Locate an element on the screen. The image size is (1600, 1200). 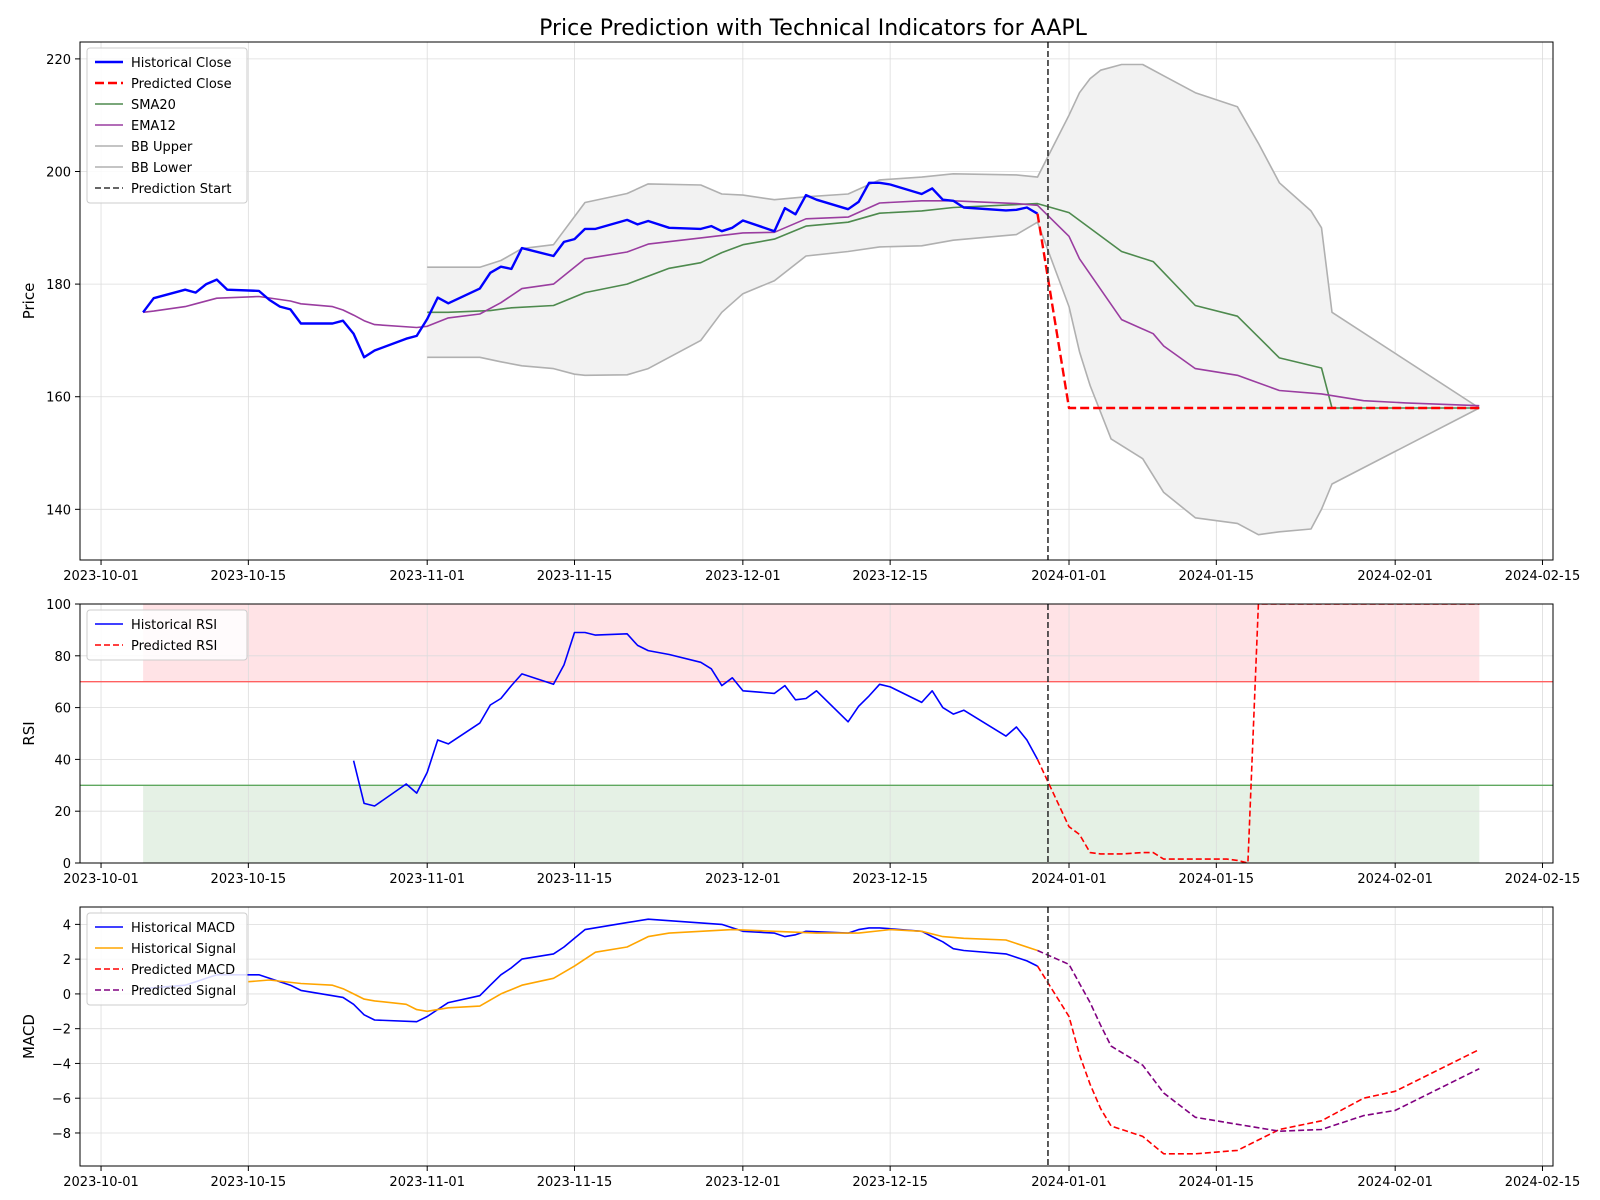
rsi-y-tick-label: 0 is located at coordinates (67, 864).